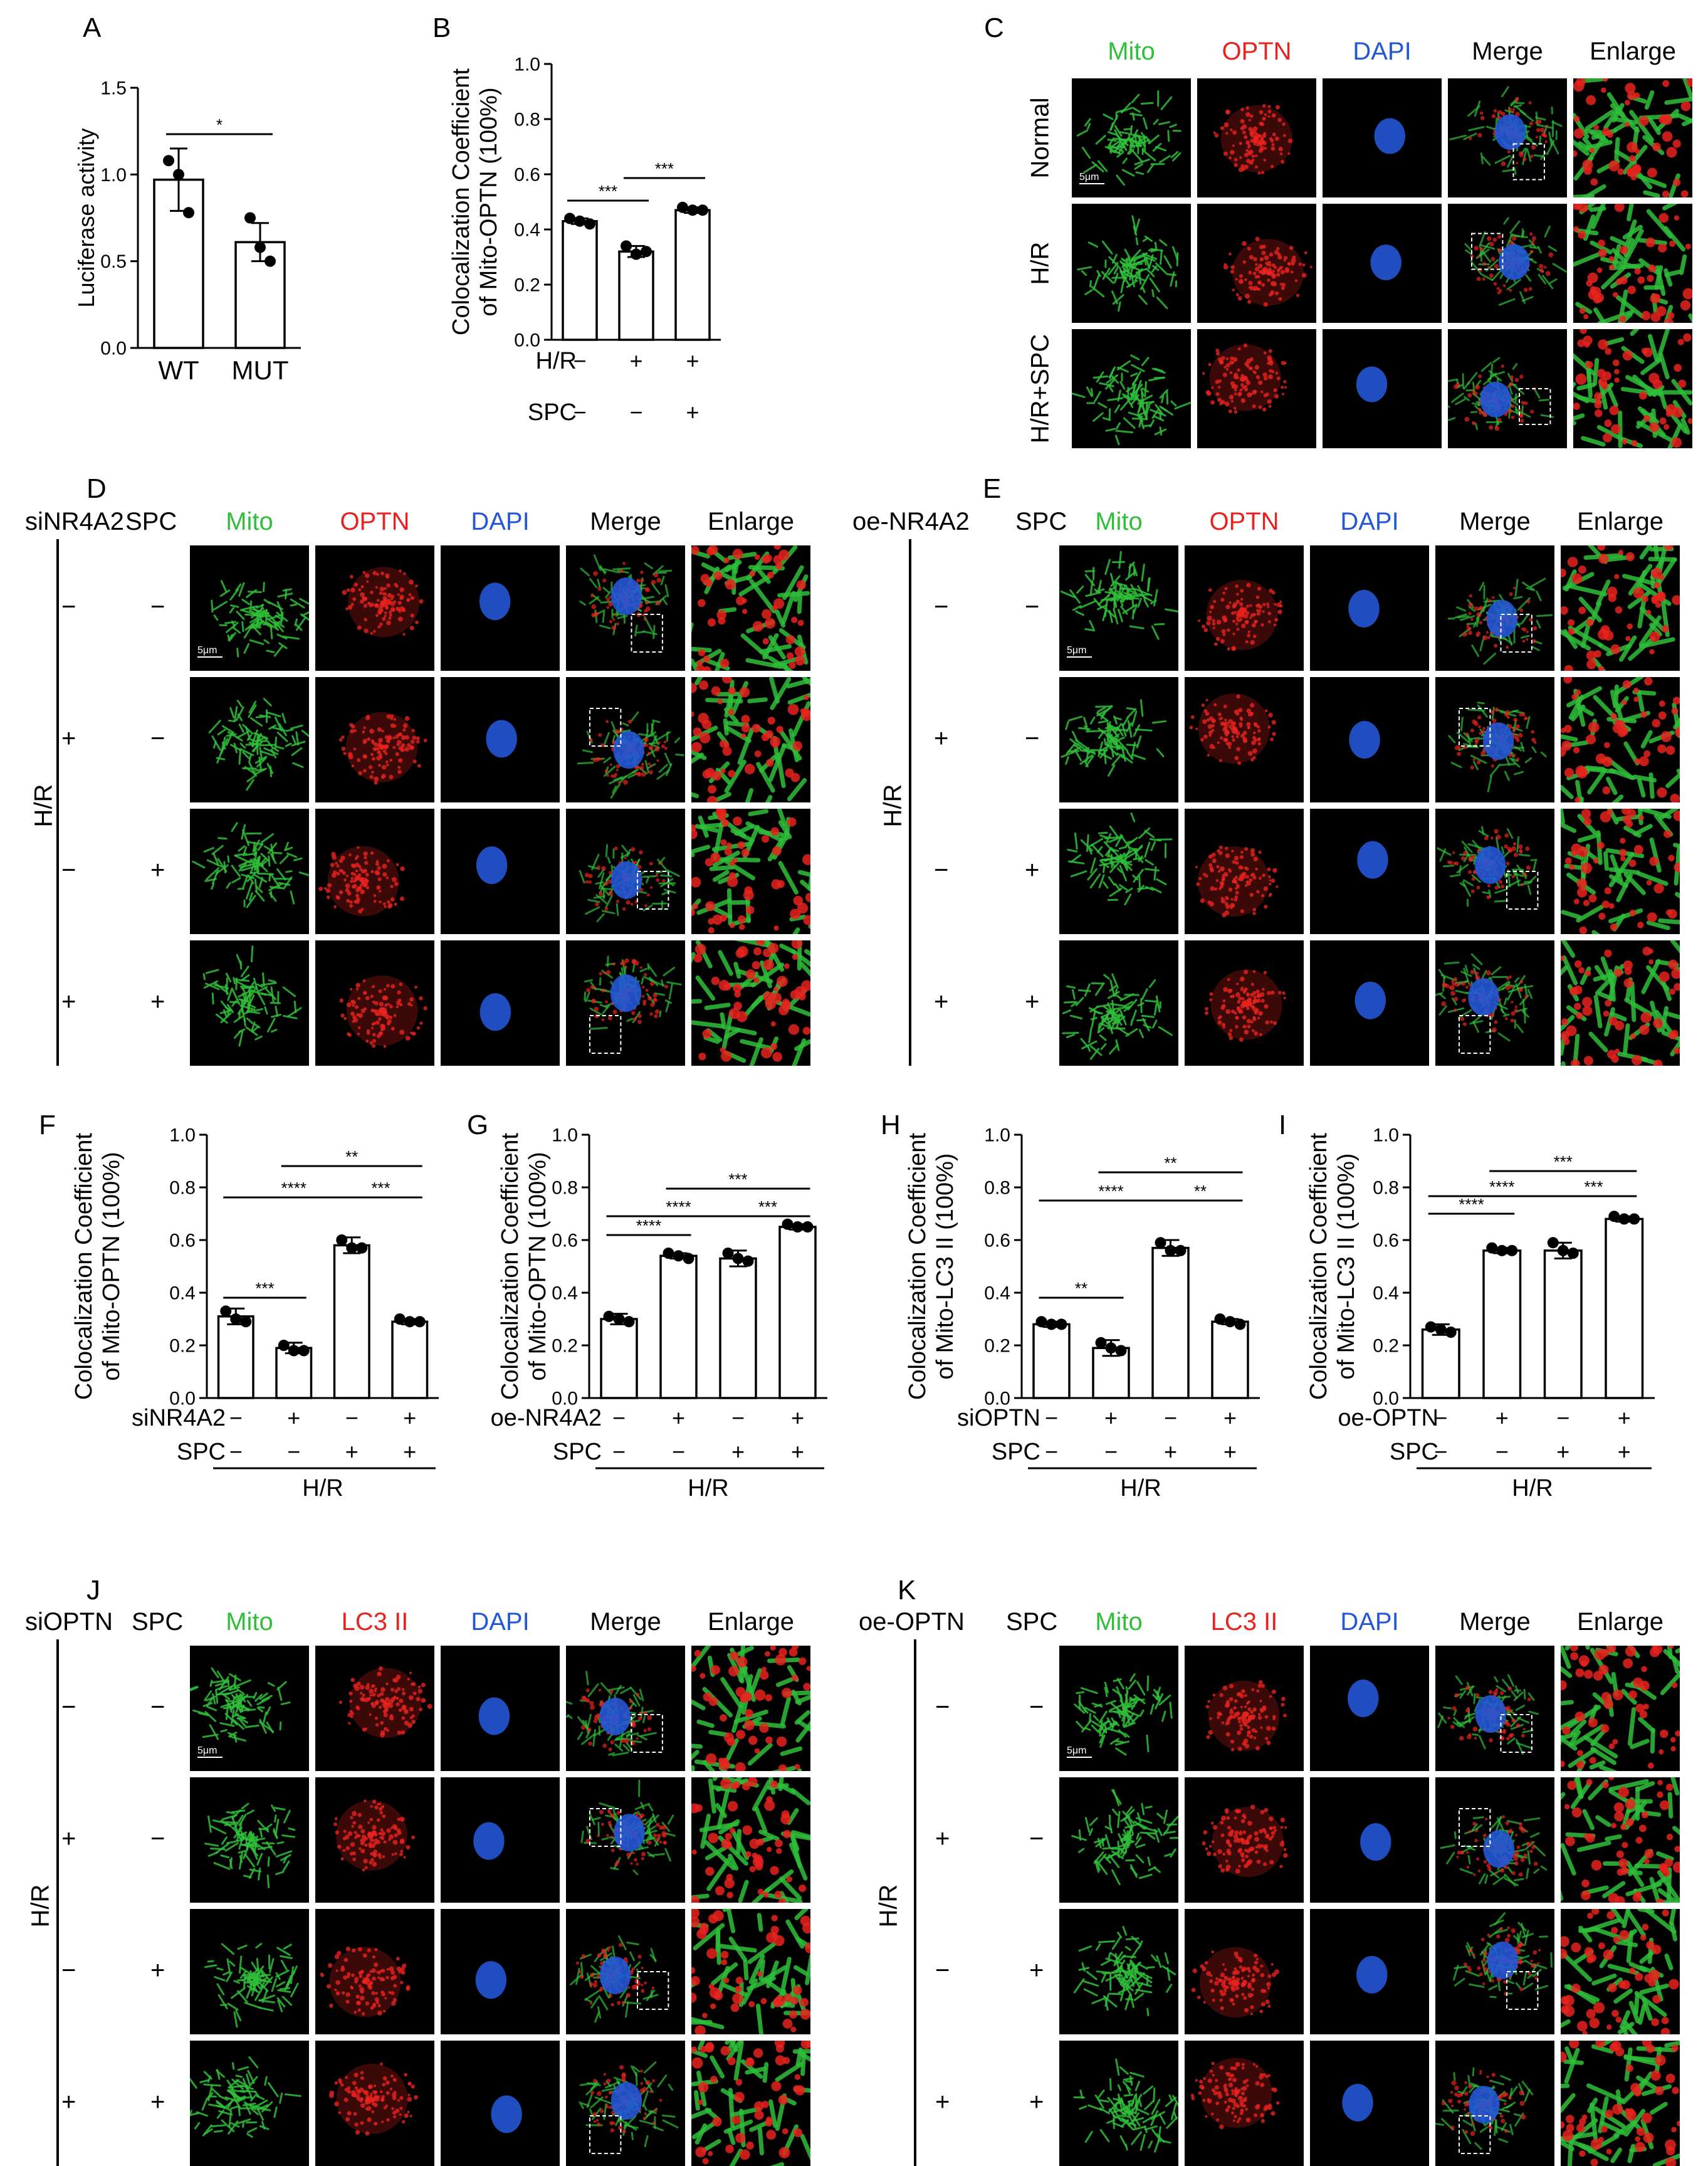 This screenshot has width=1708, height=2166. What do you see at coordinates (527, 175) in the screenshot?
I see `y-tick-label: 0.6` at bounding box center [527, 175].